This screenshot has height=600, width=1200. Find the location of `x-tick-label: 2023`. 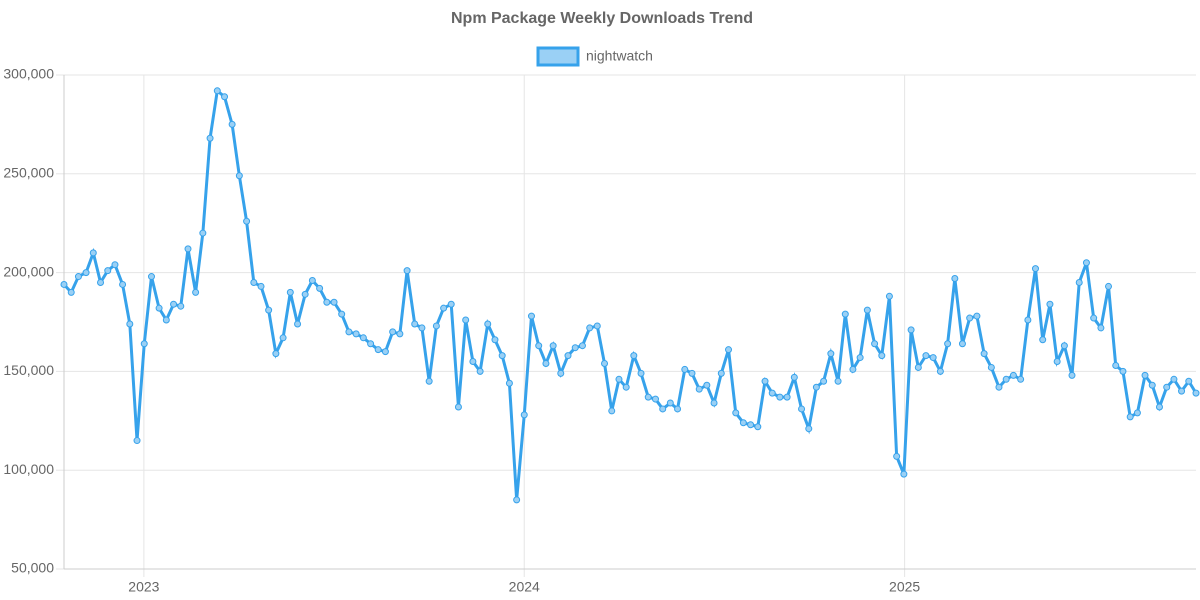

x-tick-label: 2023 is located at coordinates (143, 587).